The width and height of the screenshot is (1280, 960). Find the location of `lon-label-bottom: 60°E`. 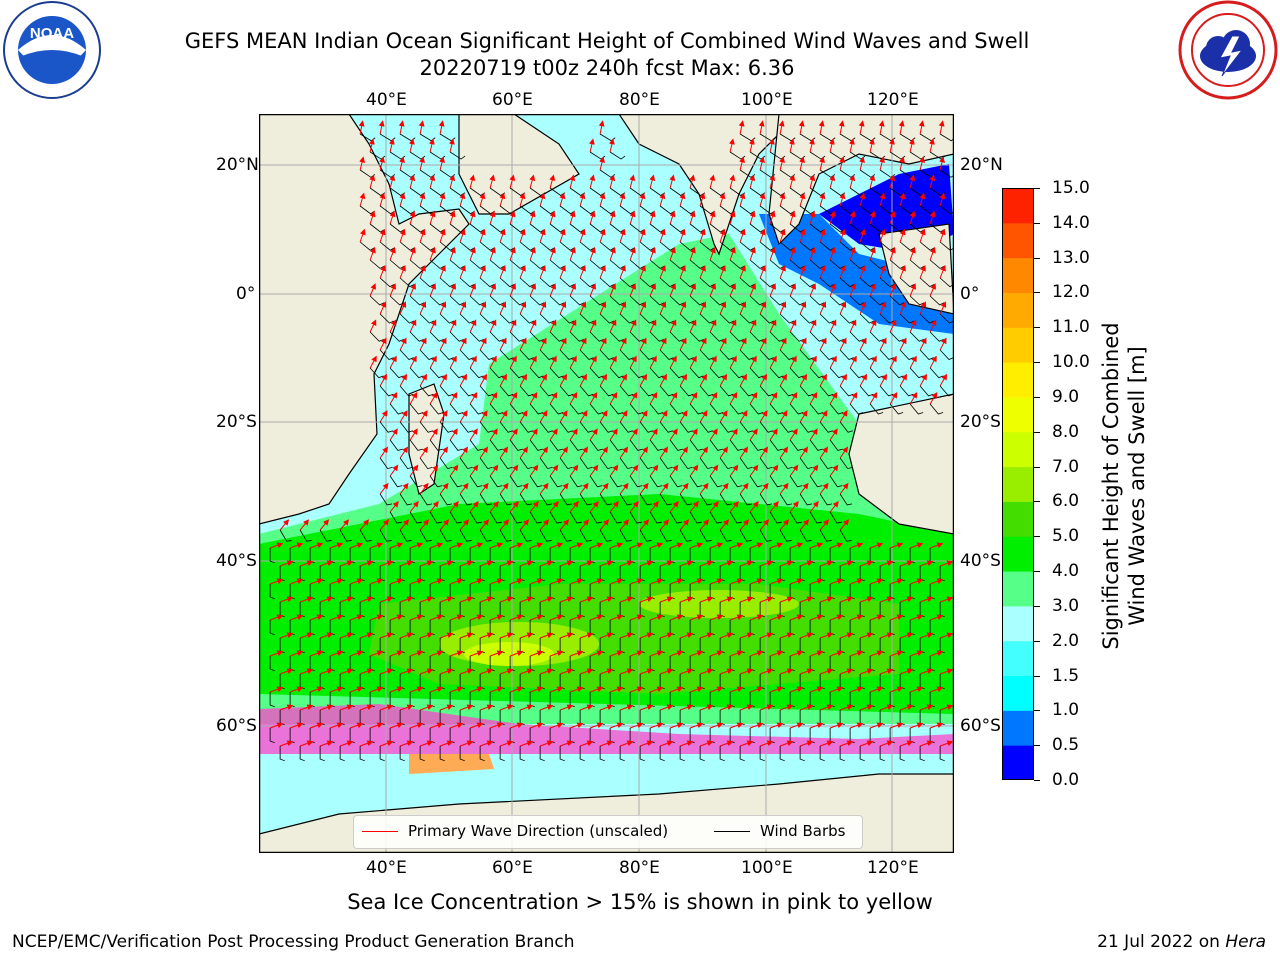

lon-label-bottom: 60°E is located at coordinates (512, 868).